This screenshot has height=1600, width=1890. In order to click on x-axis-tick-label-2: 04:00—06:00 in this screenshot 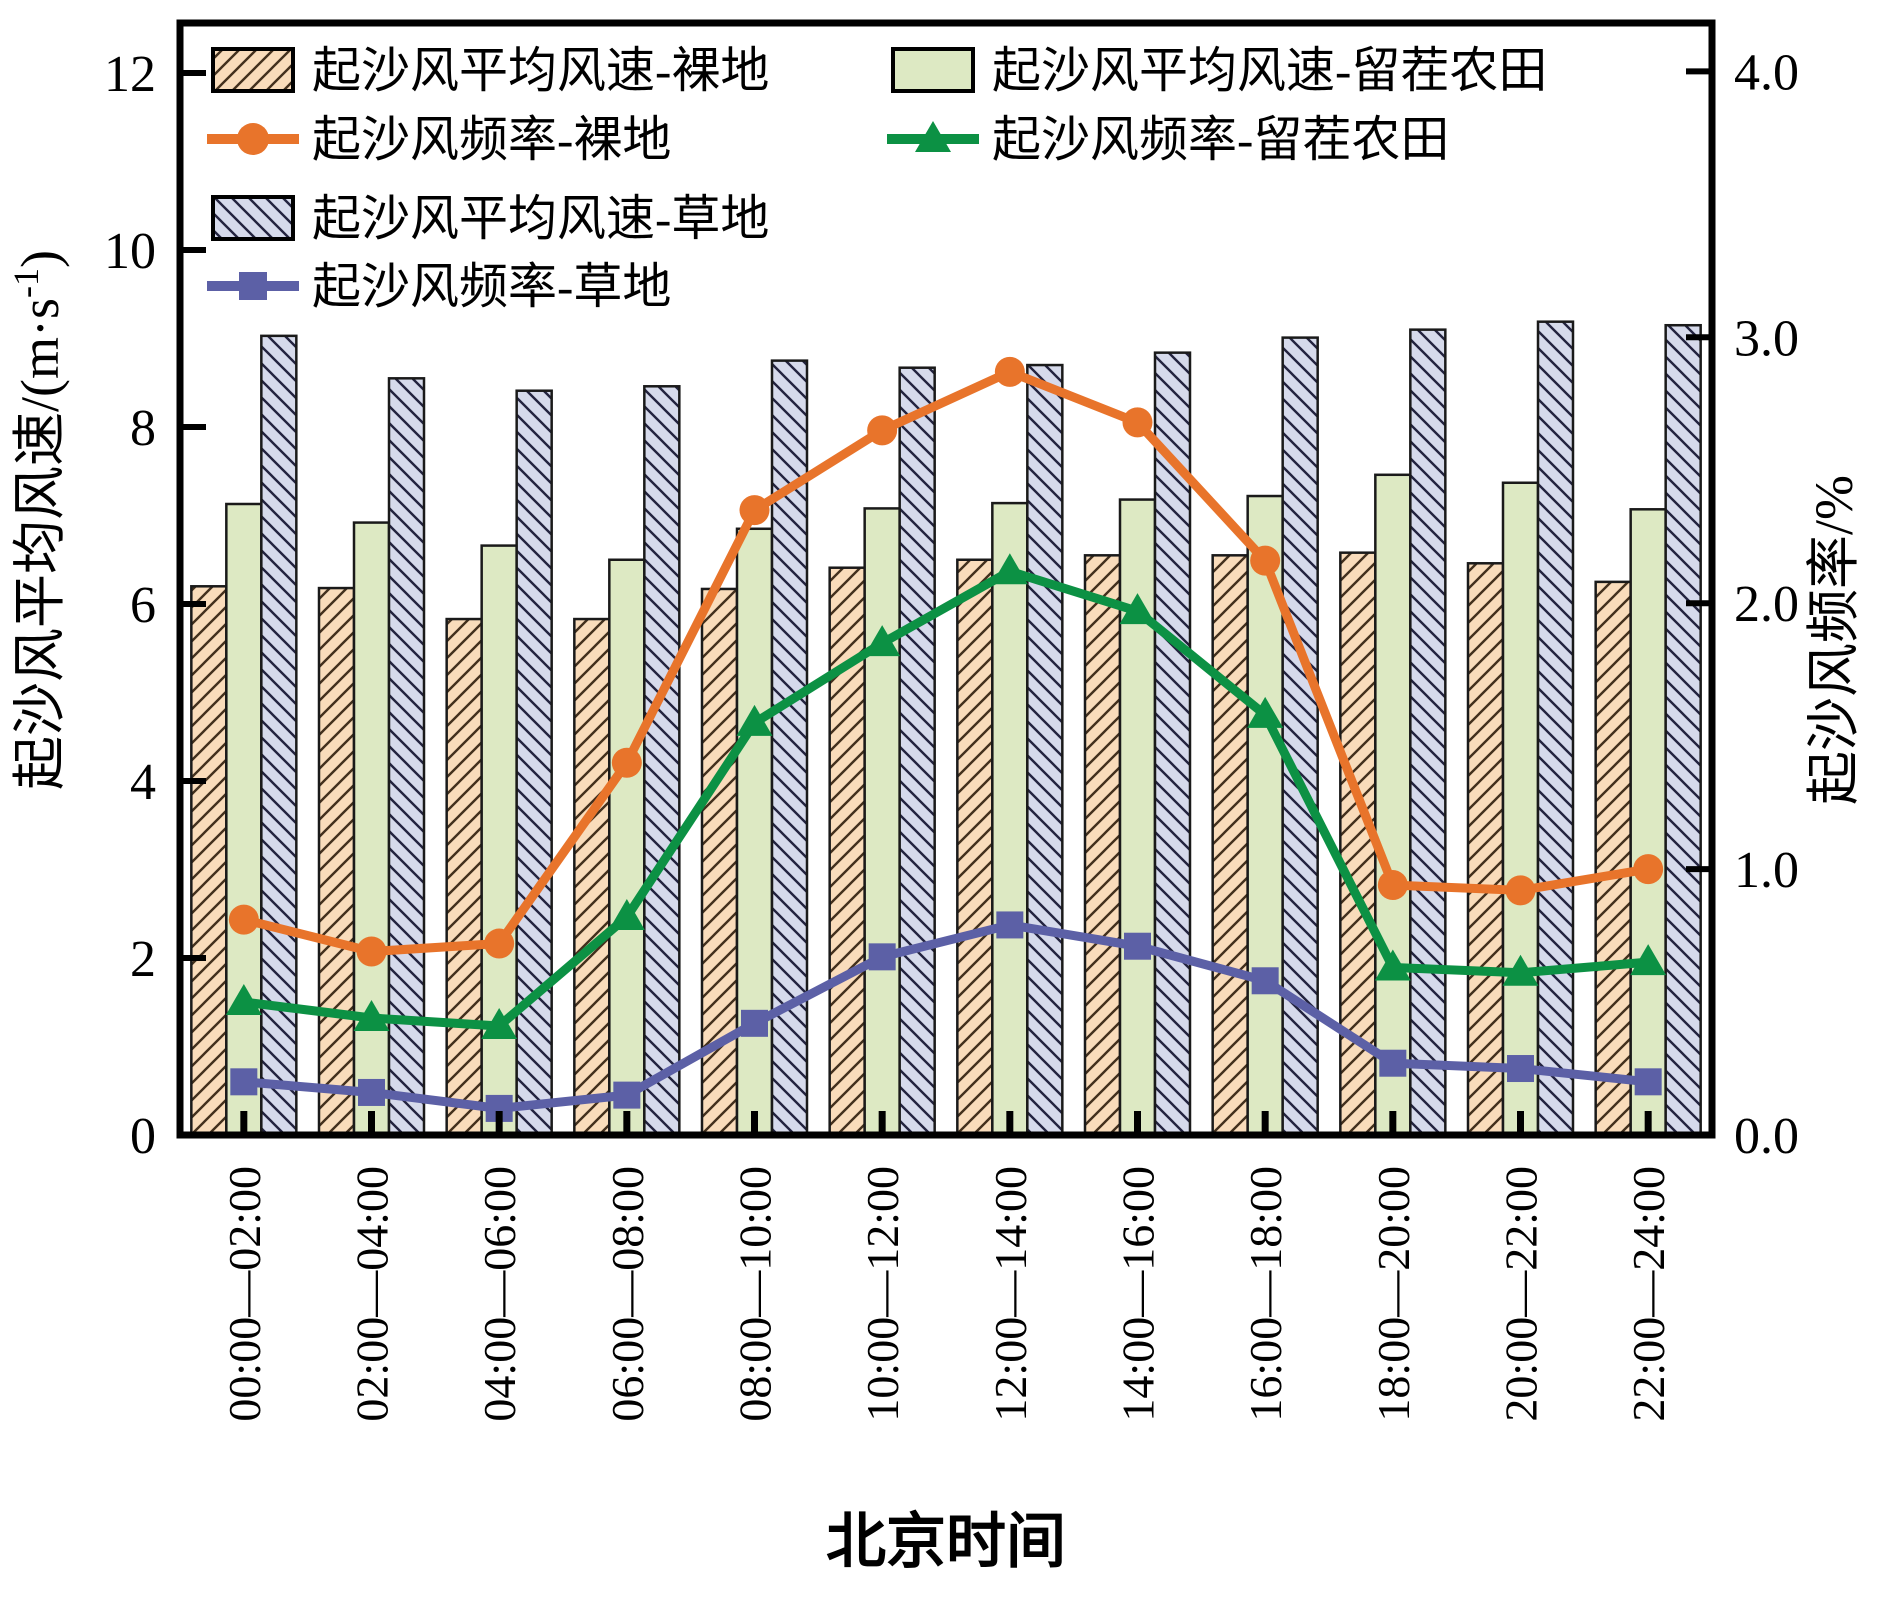, I will do `click(499, 1294)`.